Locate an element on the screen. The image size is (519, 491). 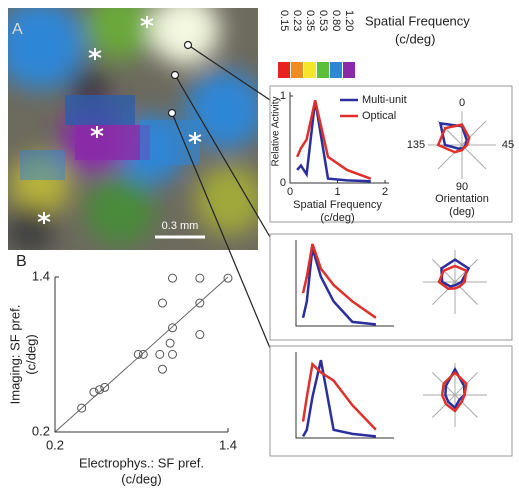
angle-tick-label: 45 is located at coordinates (508, 145).